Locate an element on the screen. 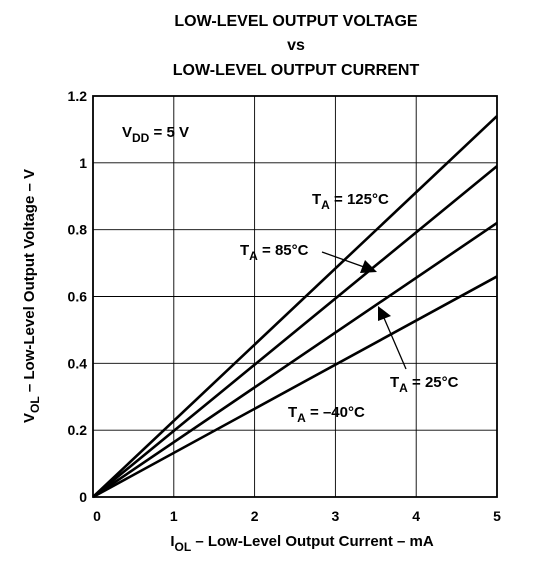 The width and height of the screenshot is (553, 567). x-tick-label-2: 2 is located at coordinates (255, 516).